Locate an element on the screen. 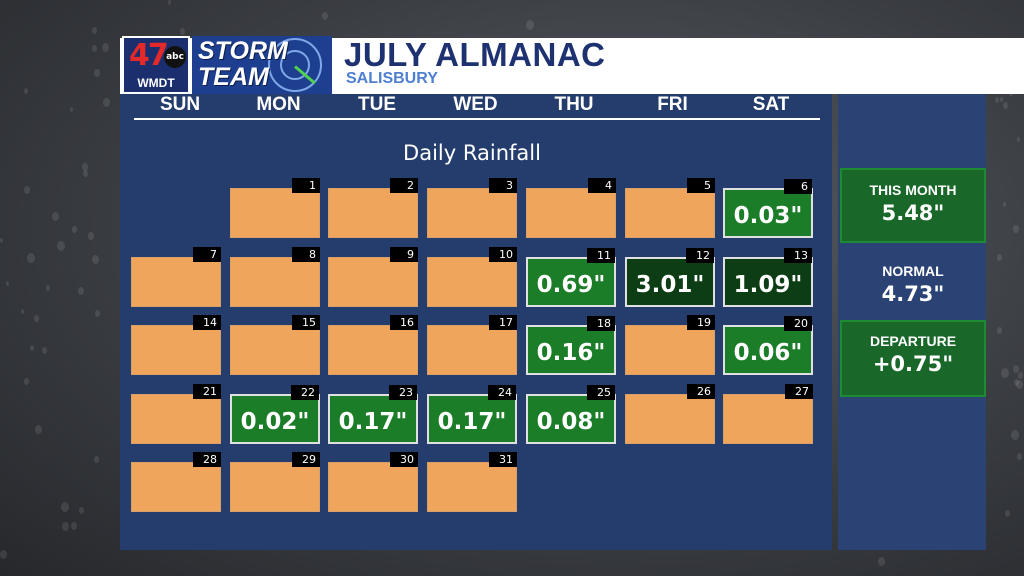 This screenshot has width=1024, height=576. this-month-label: THIS MONTH is located at coordinates (913, 190).